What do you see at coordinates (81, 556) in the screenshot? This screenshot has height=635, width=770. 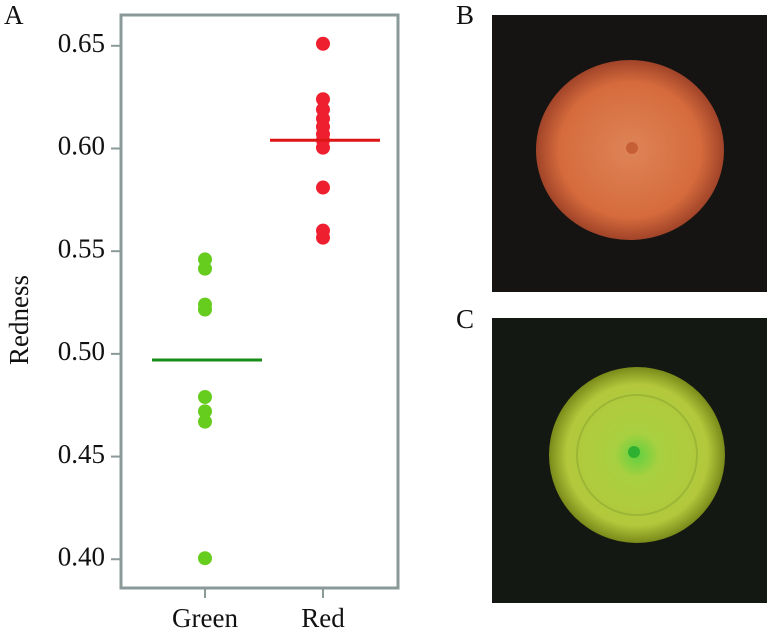 I see `y-tick-label: 0.40` at bounding box center [81, 556].